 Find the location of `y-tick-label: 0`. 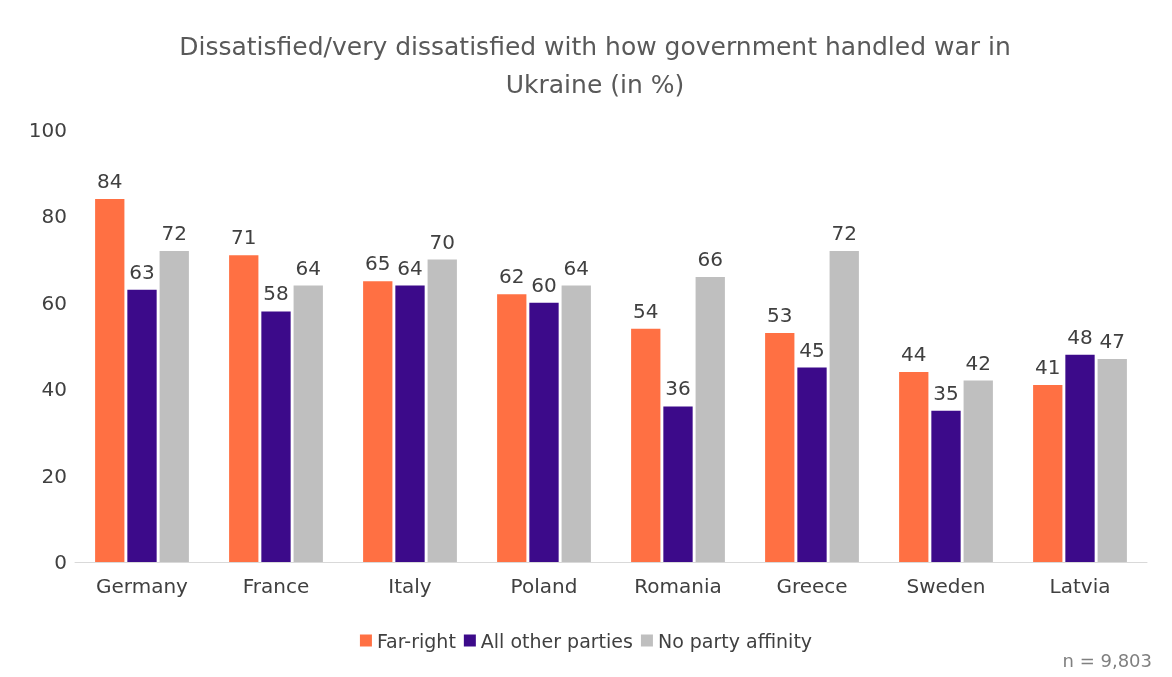

y-tick-label: 0 is located at coordinates (60, 562).